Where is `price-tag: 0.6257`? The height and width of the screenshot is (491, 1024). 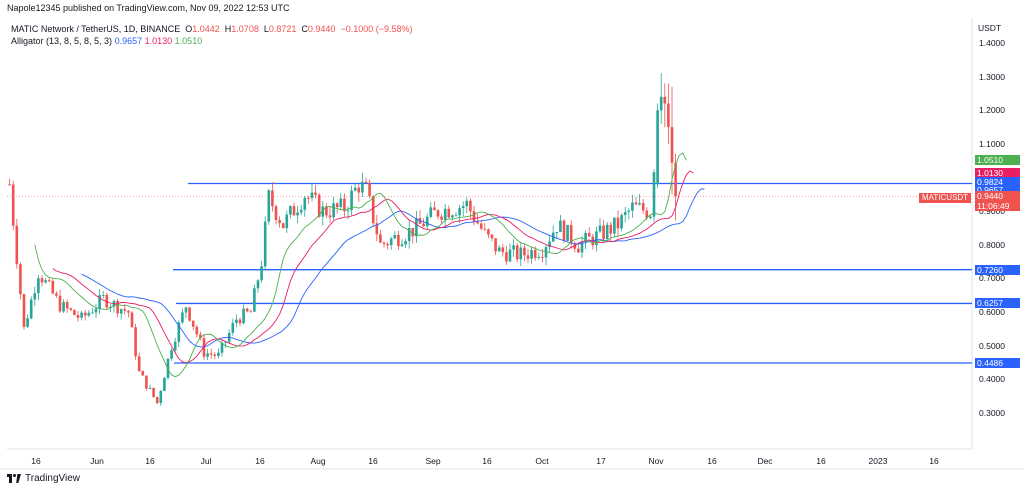
price-tag: 0.6257 is located at coordinates (997, 303).